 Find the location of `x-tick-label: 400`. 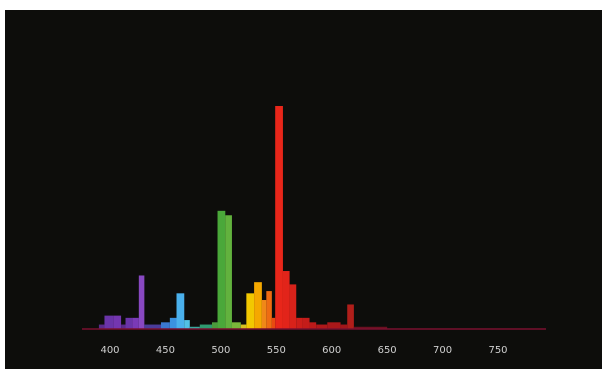

x-tick-label: 400 is located at coordinates (109, 350).